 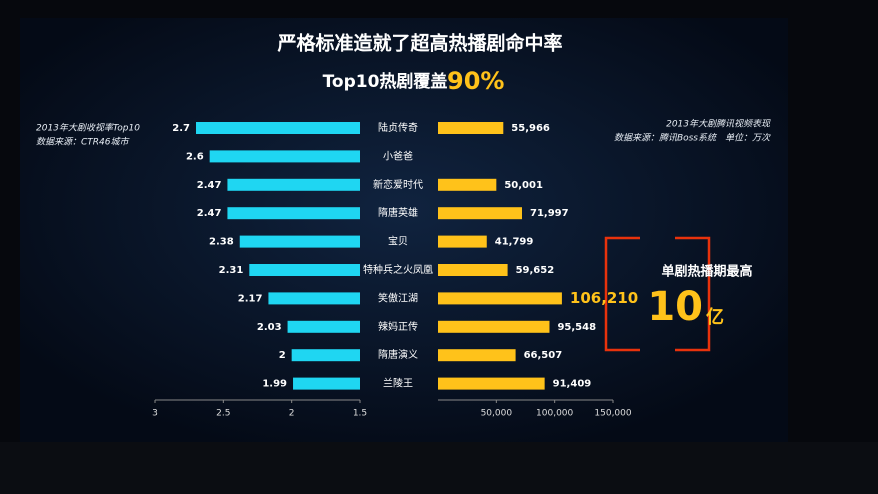 What do you see at coordinates (543, 355) in the screenshot?
I see `value-label: 66,507` at bounding box center [543, 355].